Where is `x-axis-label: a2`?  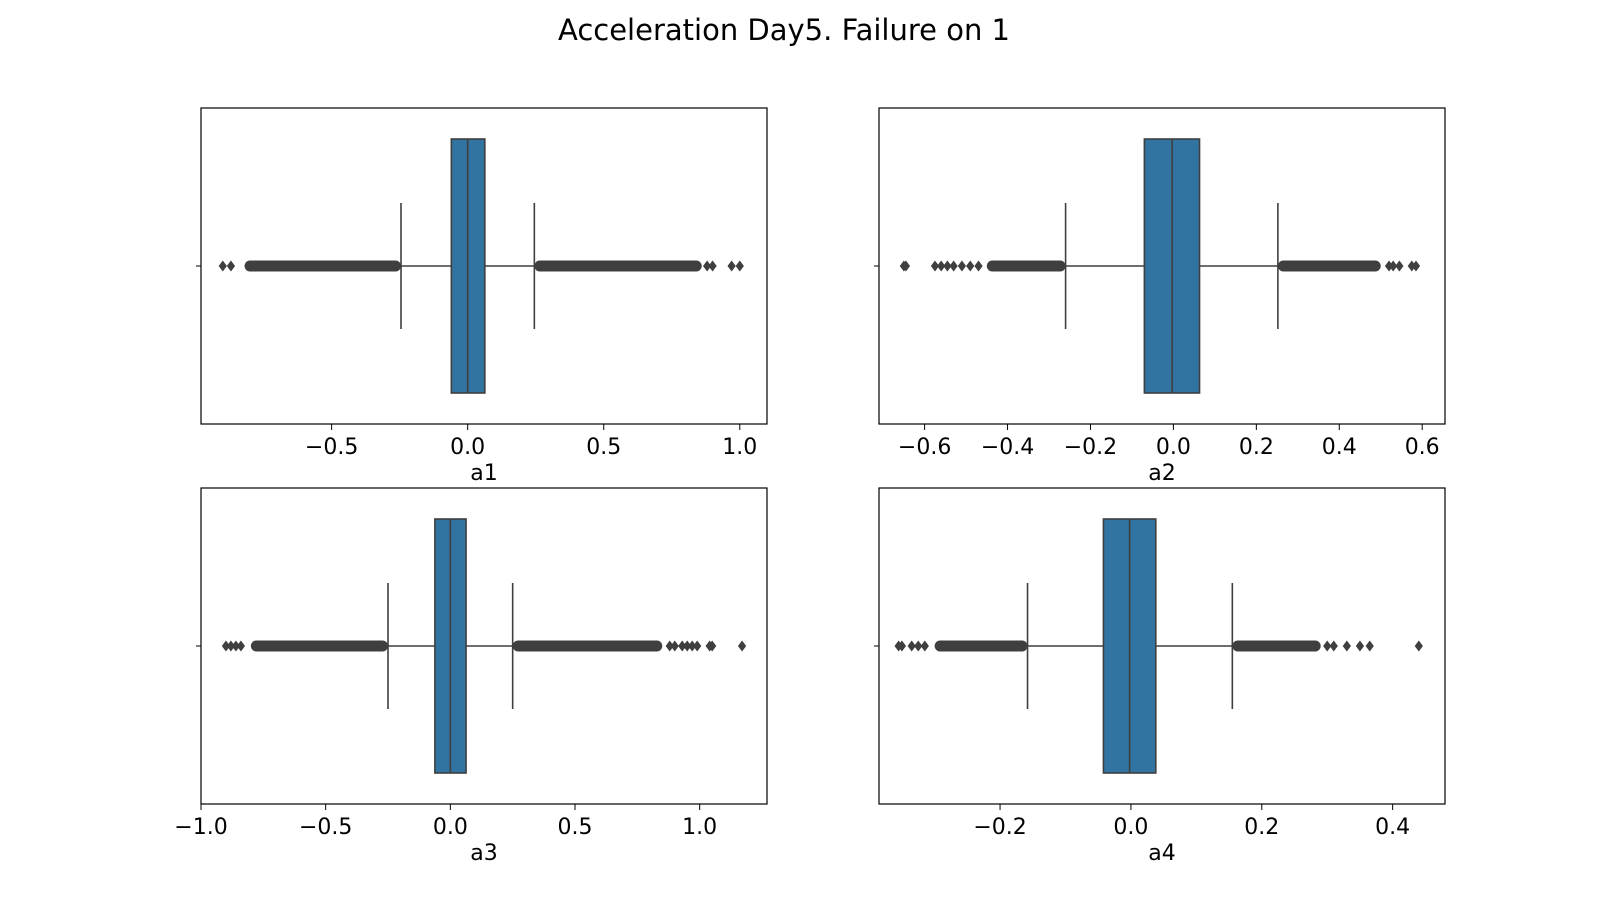 x-axis-label: a2 is located at coordinates (1161, 473).